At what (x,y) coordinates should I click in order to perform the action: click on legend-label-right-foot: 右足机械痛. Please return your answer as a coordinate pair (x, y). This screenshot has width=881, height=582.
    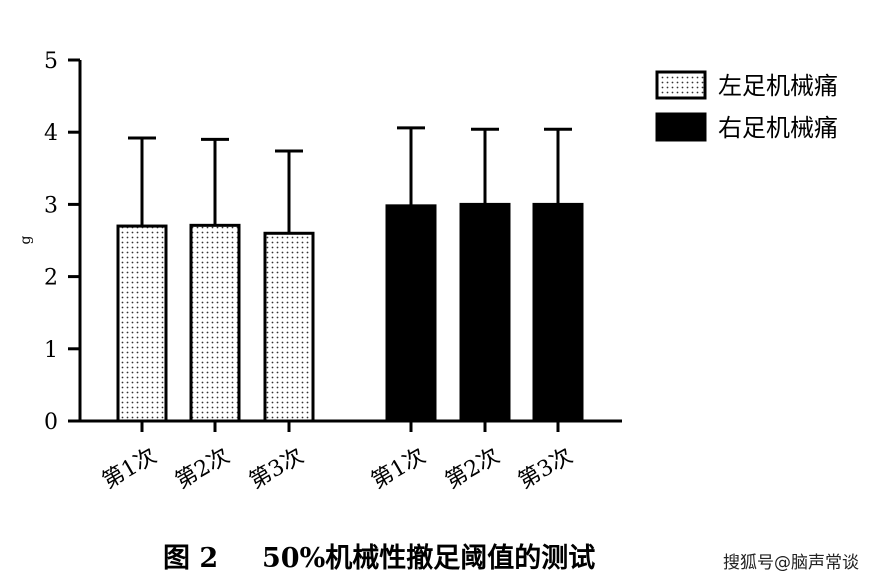
    Looking at the image, I should click on (778, 128).